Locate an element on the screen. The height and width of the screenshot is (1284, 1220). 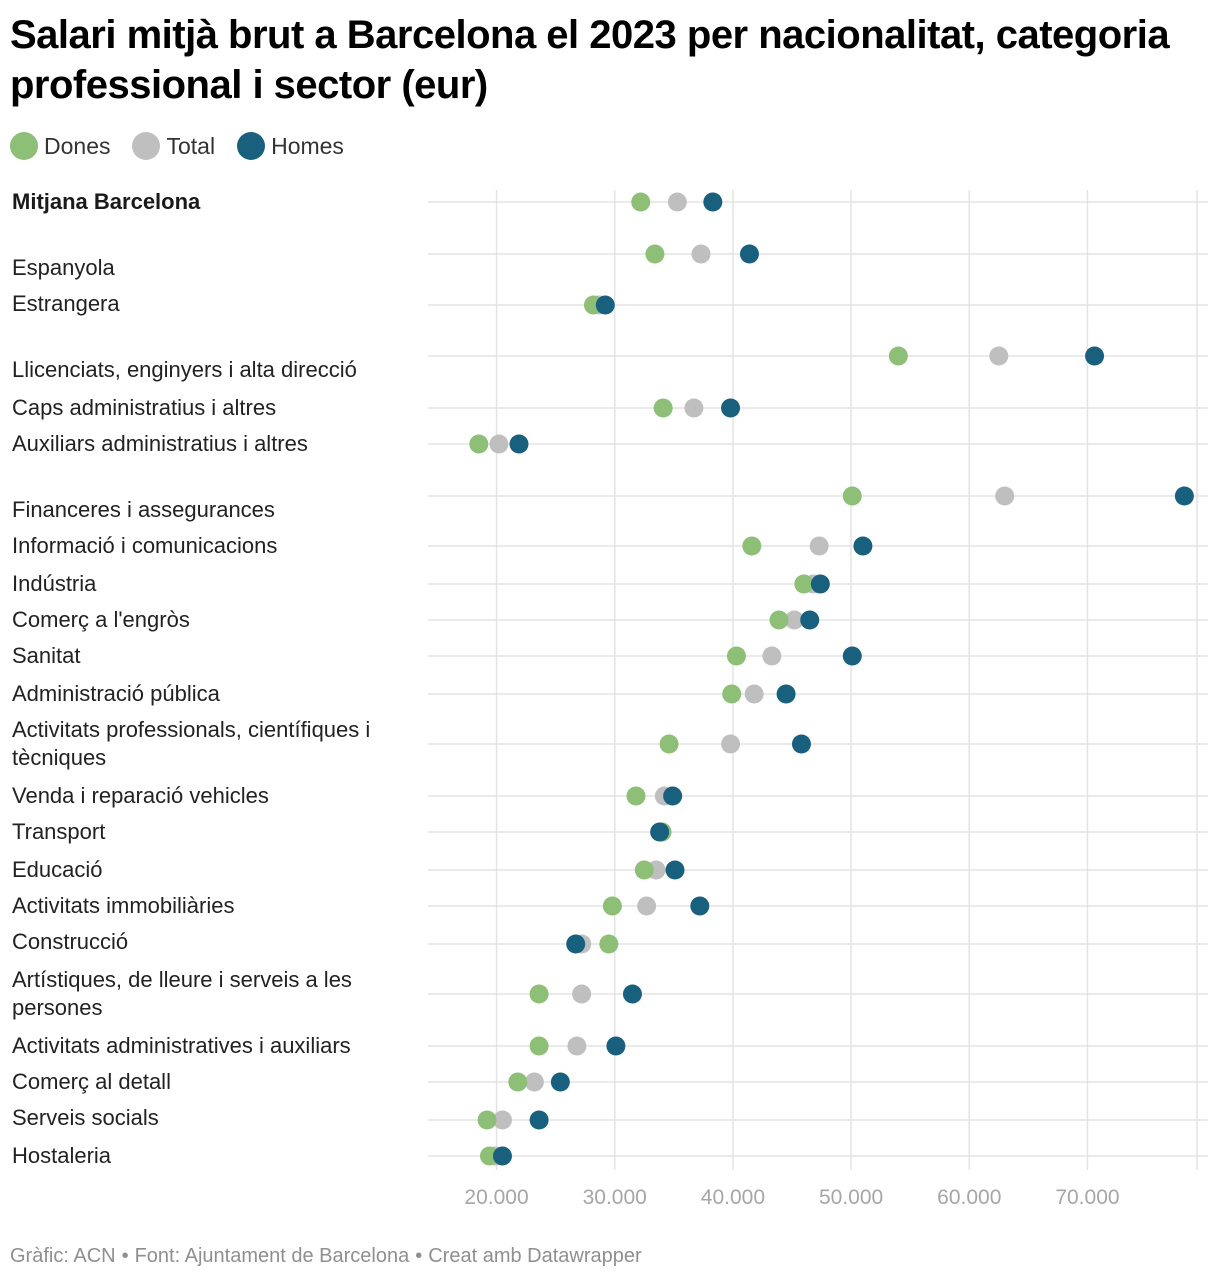
row-label: Comerç a l'engròs is located at coordinates (101, 619).